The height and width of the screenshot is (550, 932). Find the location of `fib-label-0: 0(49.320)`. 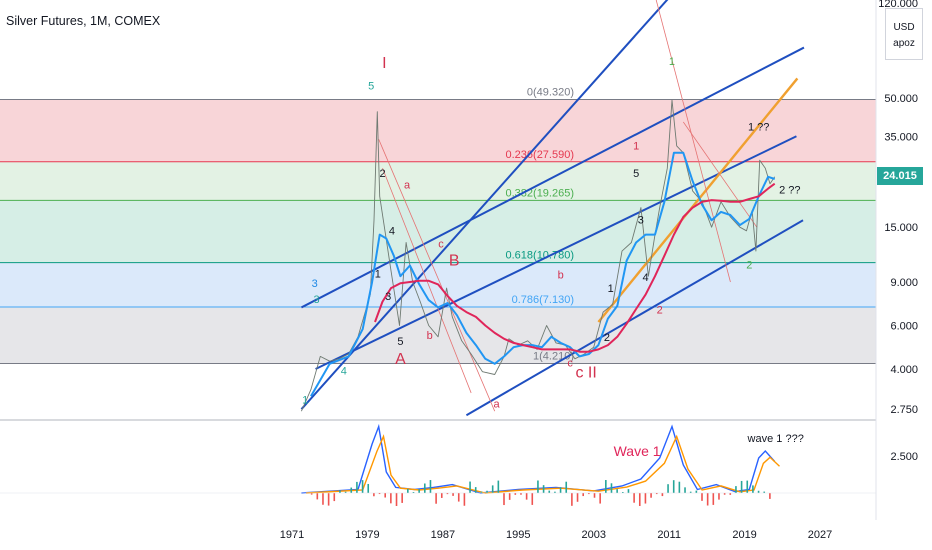

fib-label-0: 0(49.320) is located at coordinates (550, 92).